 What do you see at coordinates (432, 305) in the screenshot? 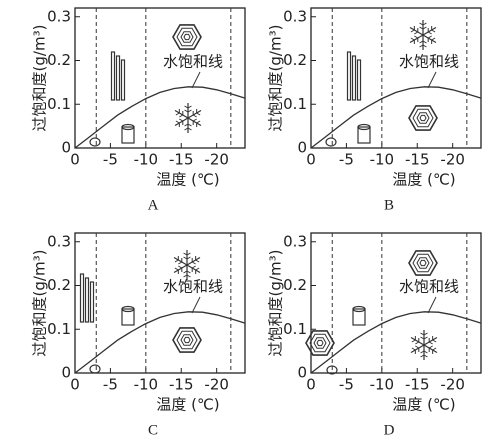
I see `annotation-pointer` at bounding box center [432, 305].